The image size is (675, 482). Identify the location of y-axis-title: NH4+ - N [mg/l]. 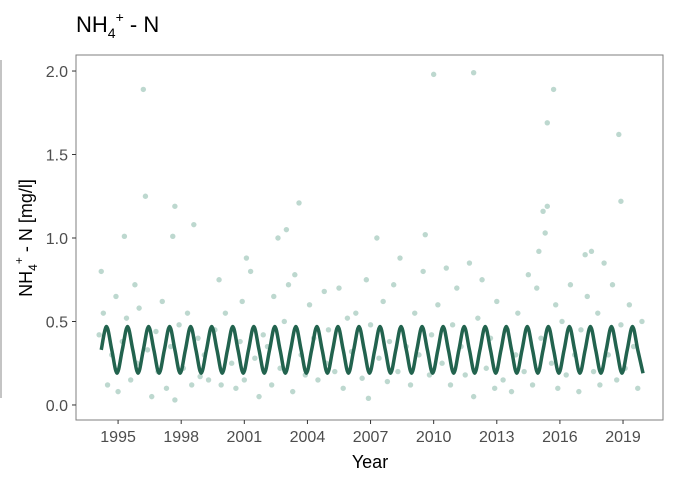
(26, 238).